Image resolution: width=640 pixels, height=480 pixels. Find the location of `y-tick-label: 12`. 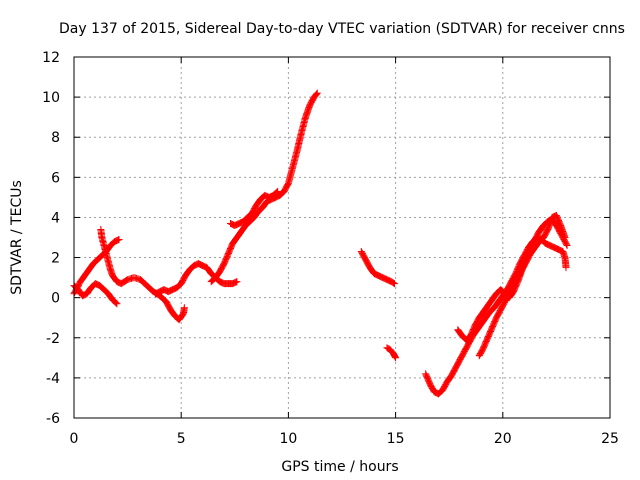

y-tick-label: 12 is located at coordinates (51, 58).